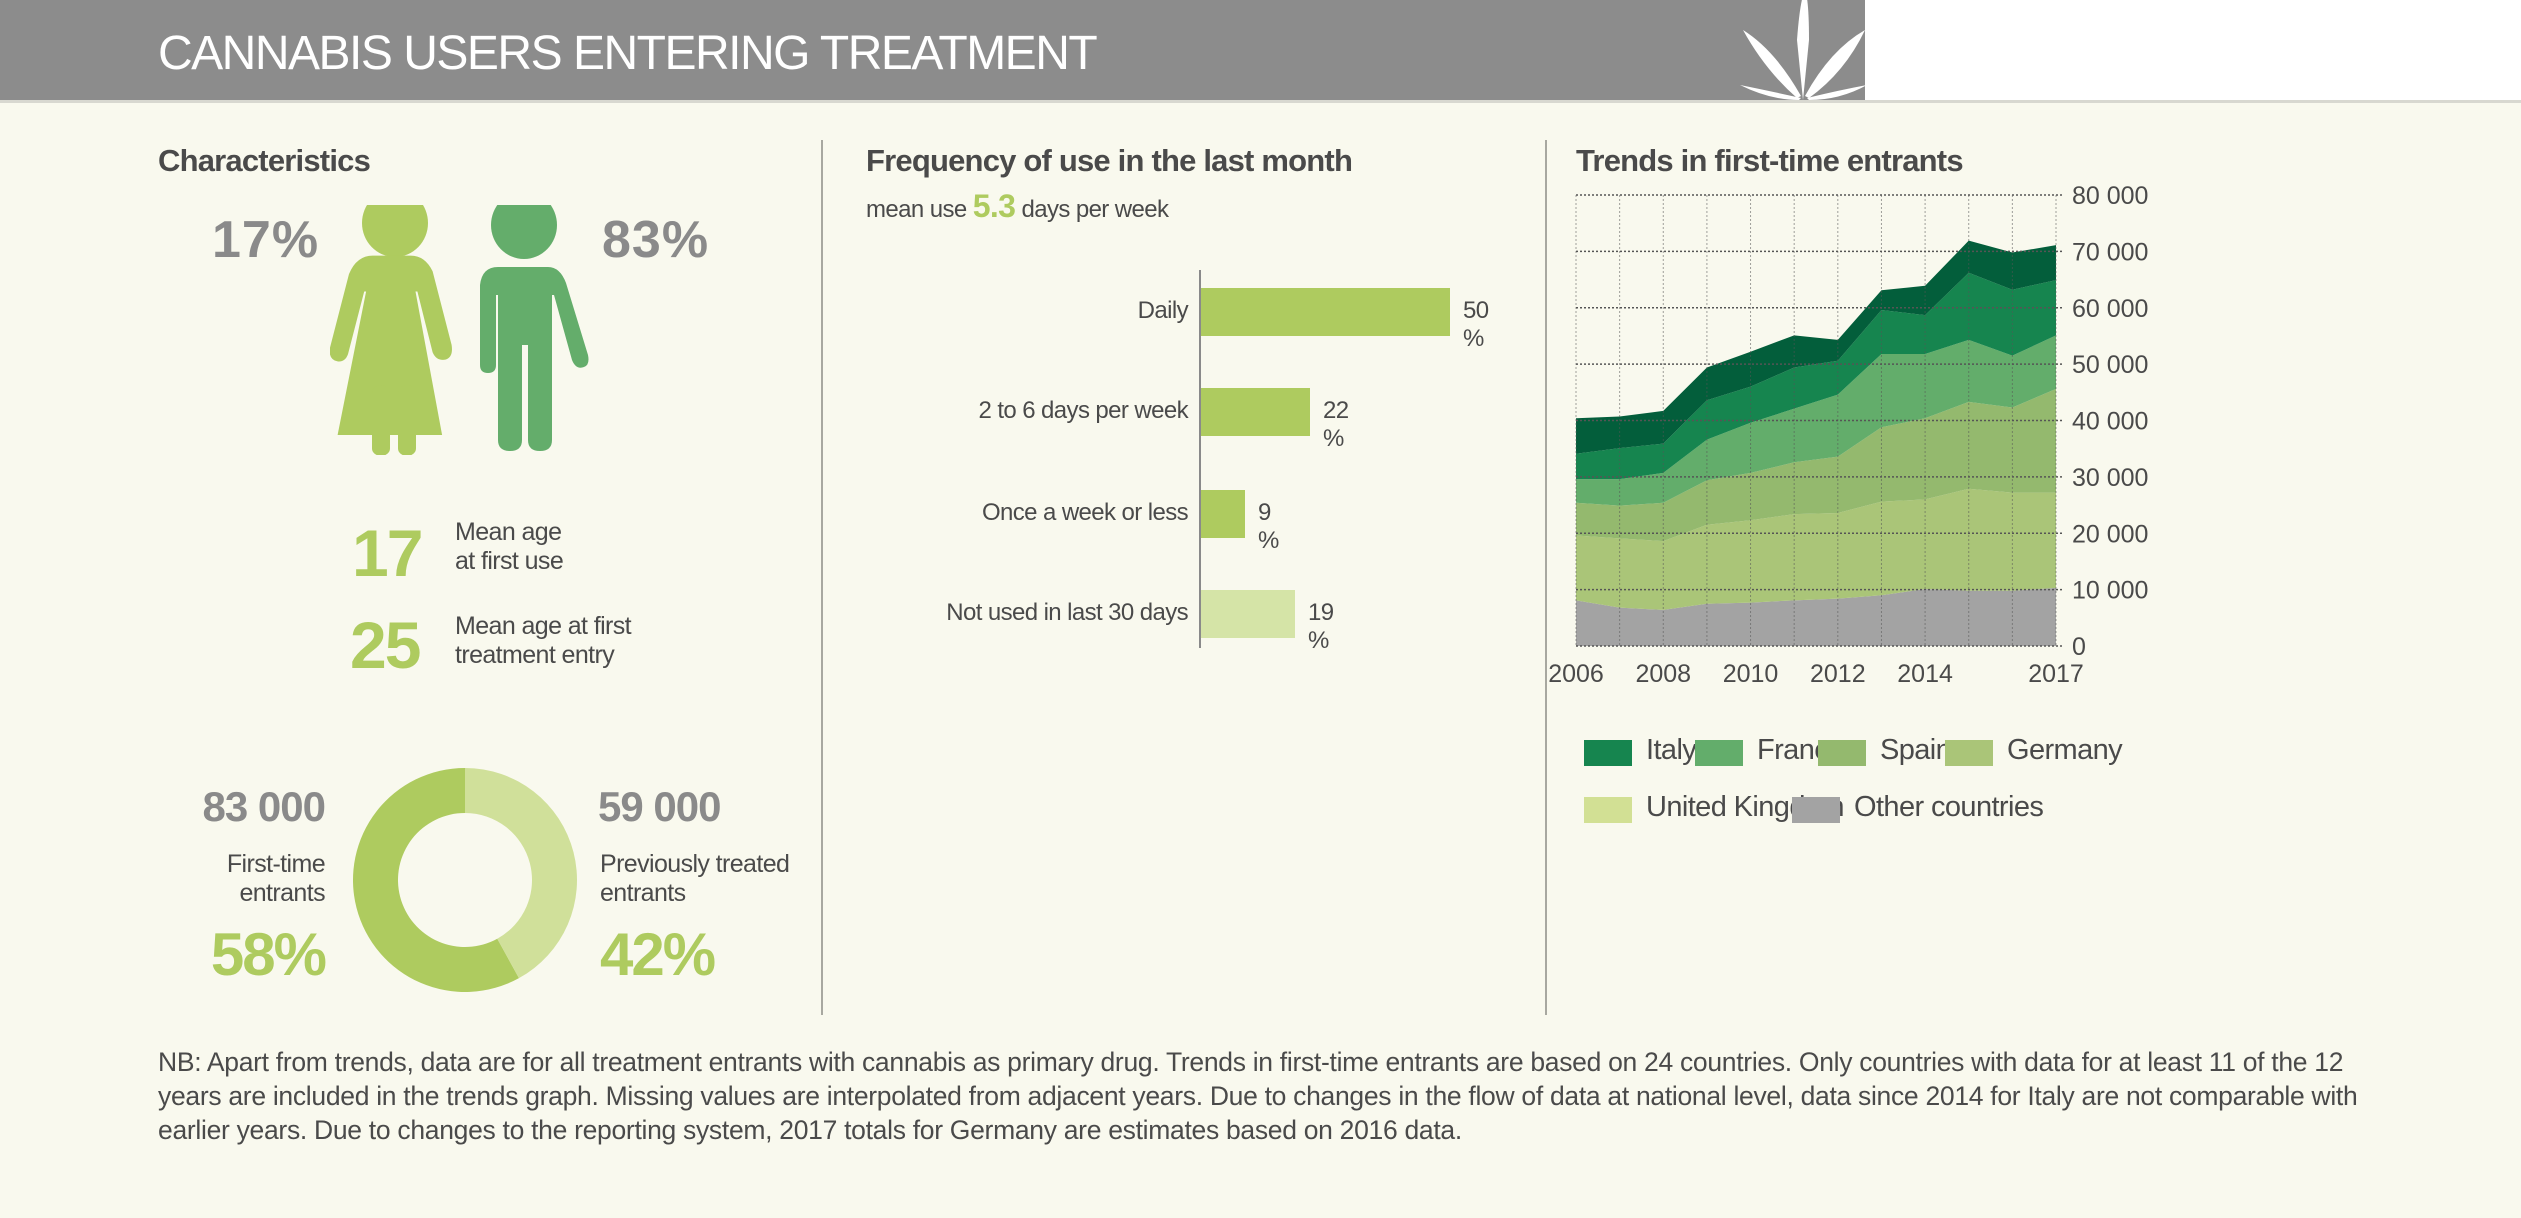 Image resolution: width=2521 pixels, height=1218 pixels. I want to click on mean-use-value: 5.3, so click(994, 206).